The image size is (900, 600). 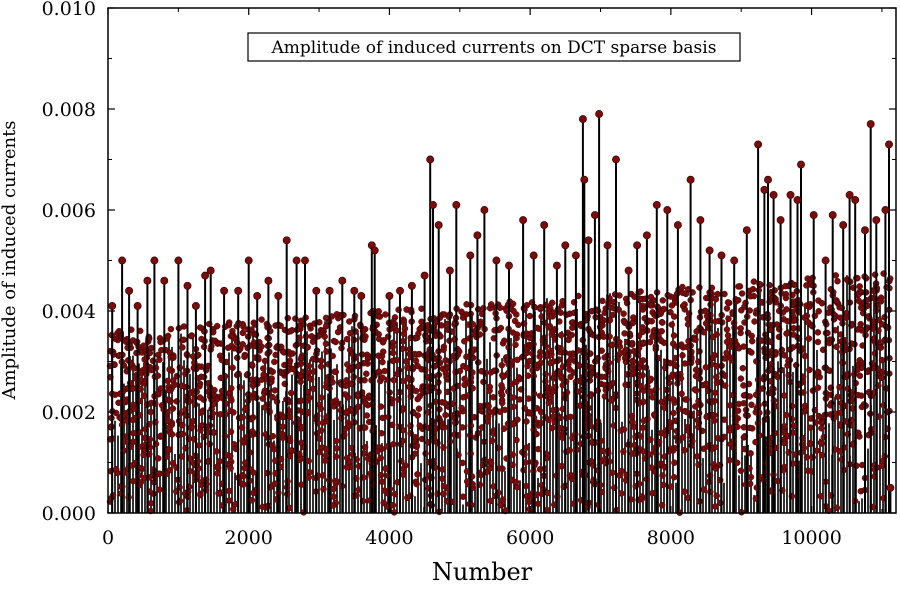 What do you see at coordinates (69, 514) in the screenshot?
I see `y-tick-label-0: 0.000` at bounding box center [69, 514].